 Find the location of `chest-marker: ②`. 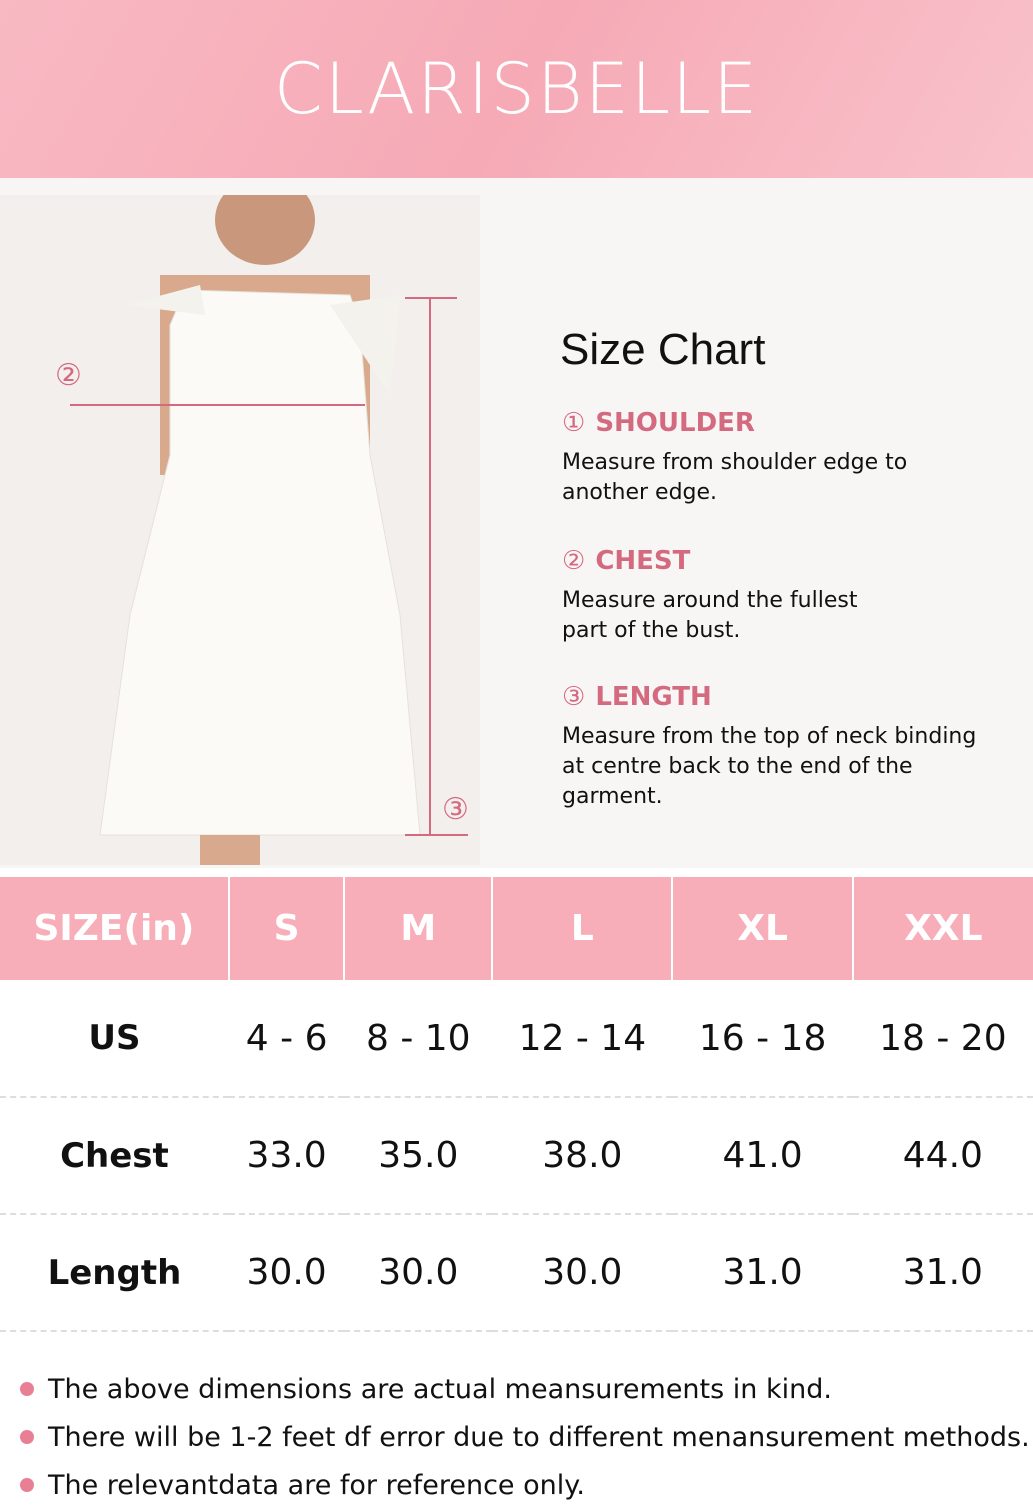

chest-marker: ② is located at coordinates (68, 375).